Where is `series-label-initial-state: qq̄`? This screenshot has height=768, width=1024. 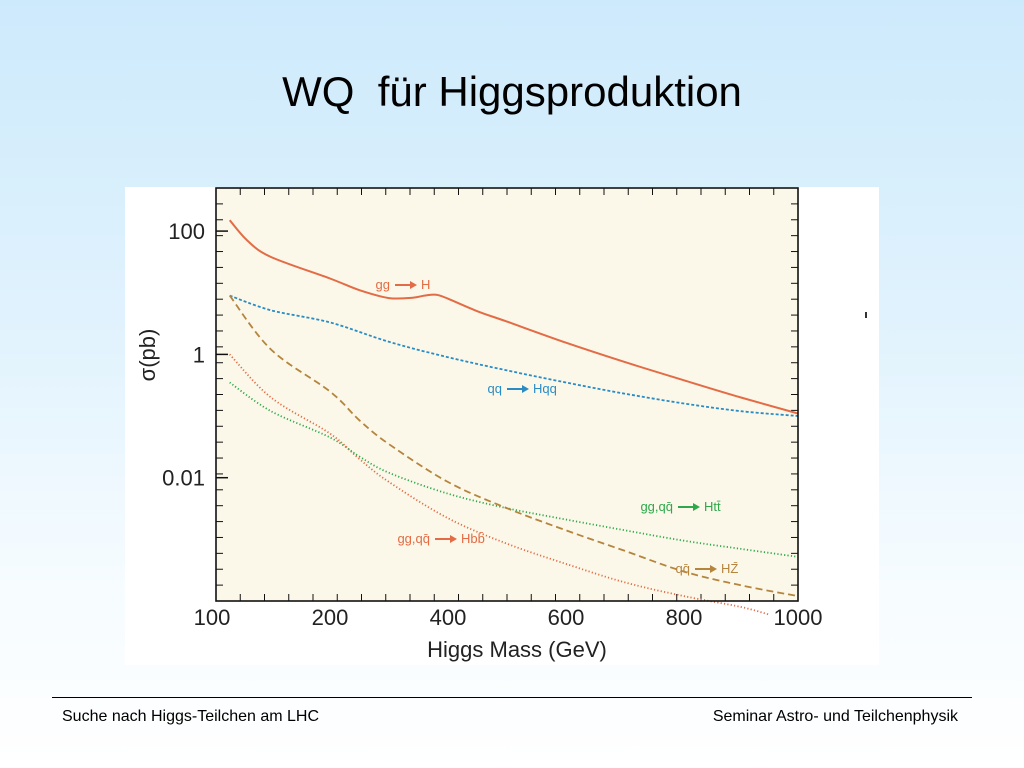
series-label-initial-state: qq̄ is located at coordinates (683, 568).